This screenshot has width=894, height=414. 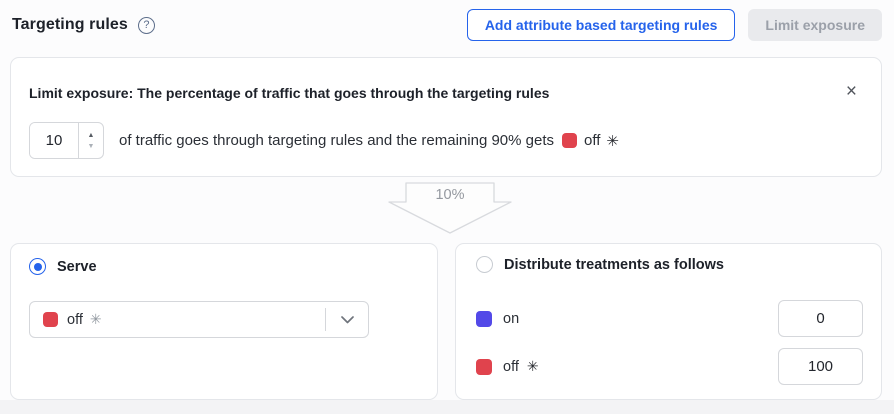 What do you see at coordinates (447, 407) in the screenshot?
I see `page-background-strip` at bounding box center [447, 407].